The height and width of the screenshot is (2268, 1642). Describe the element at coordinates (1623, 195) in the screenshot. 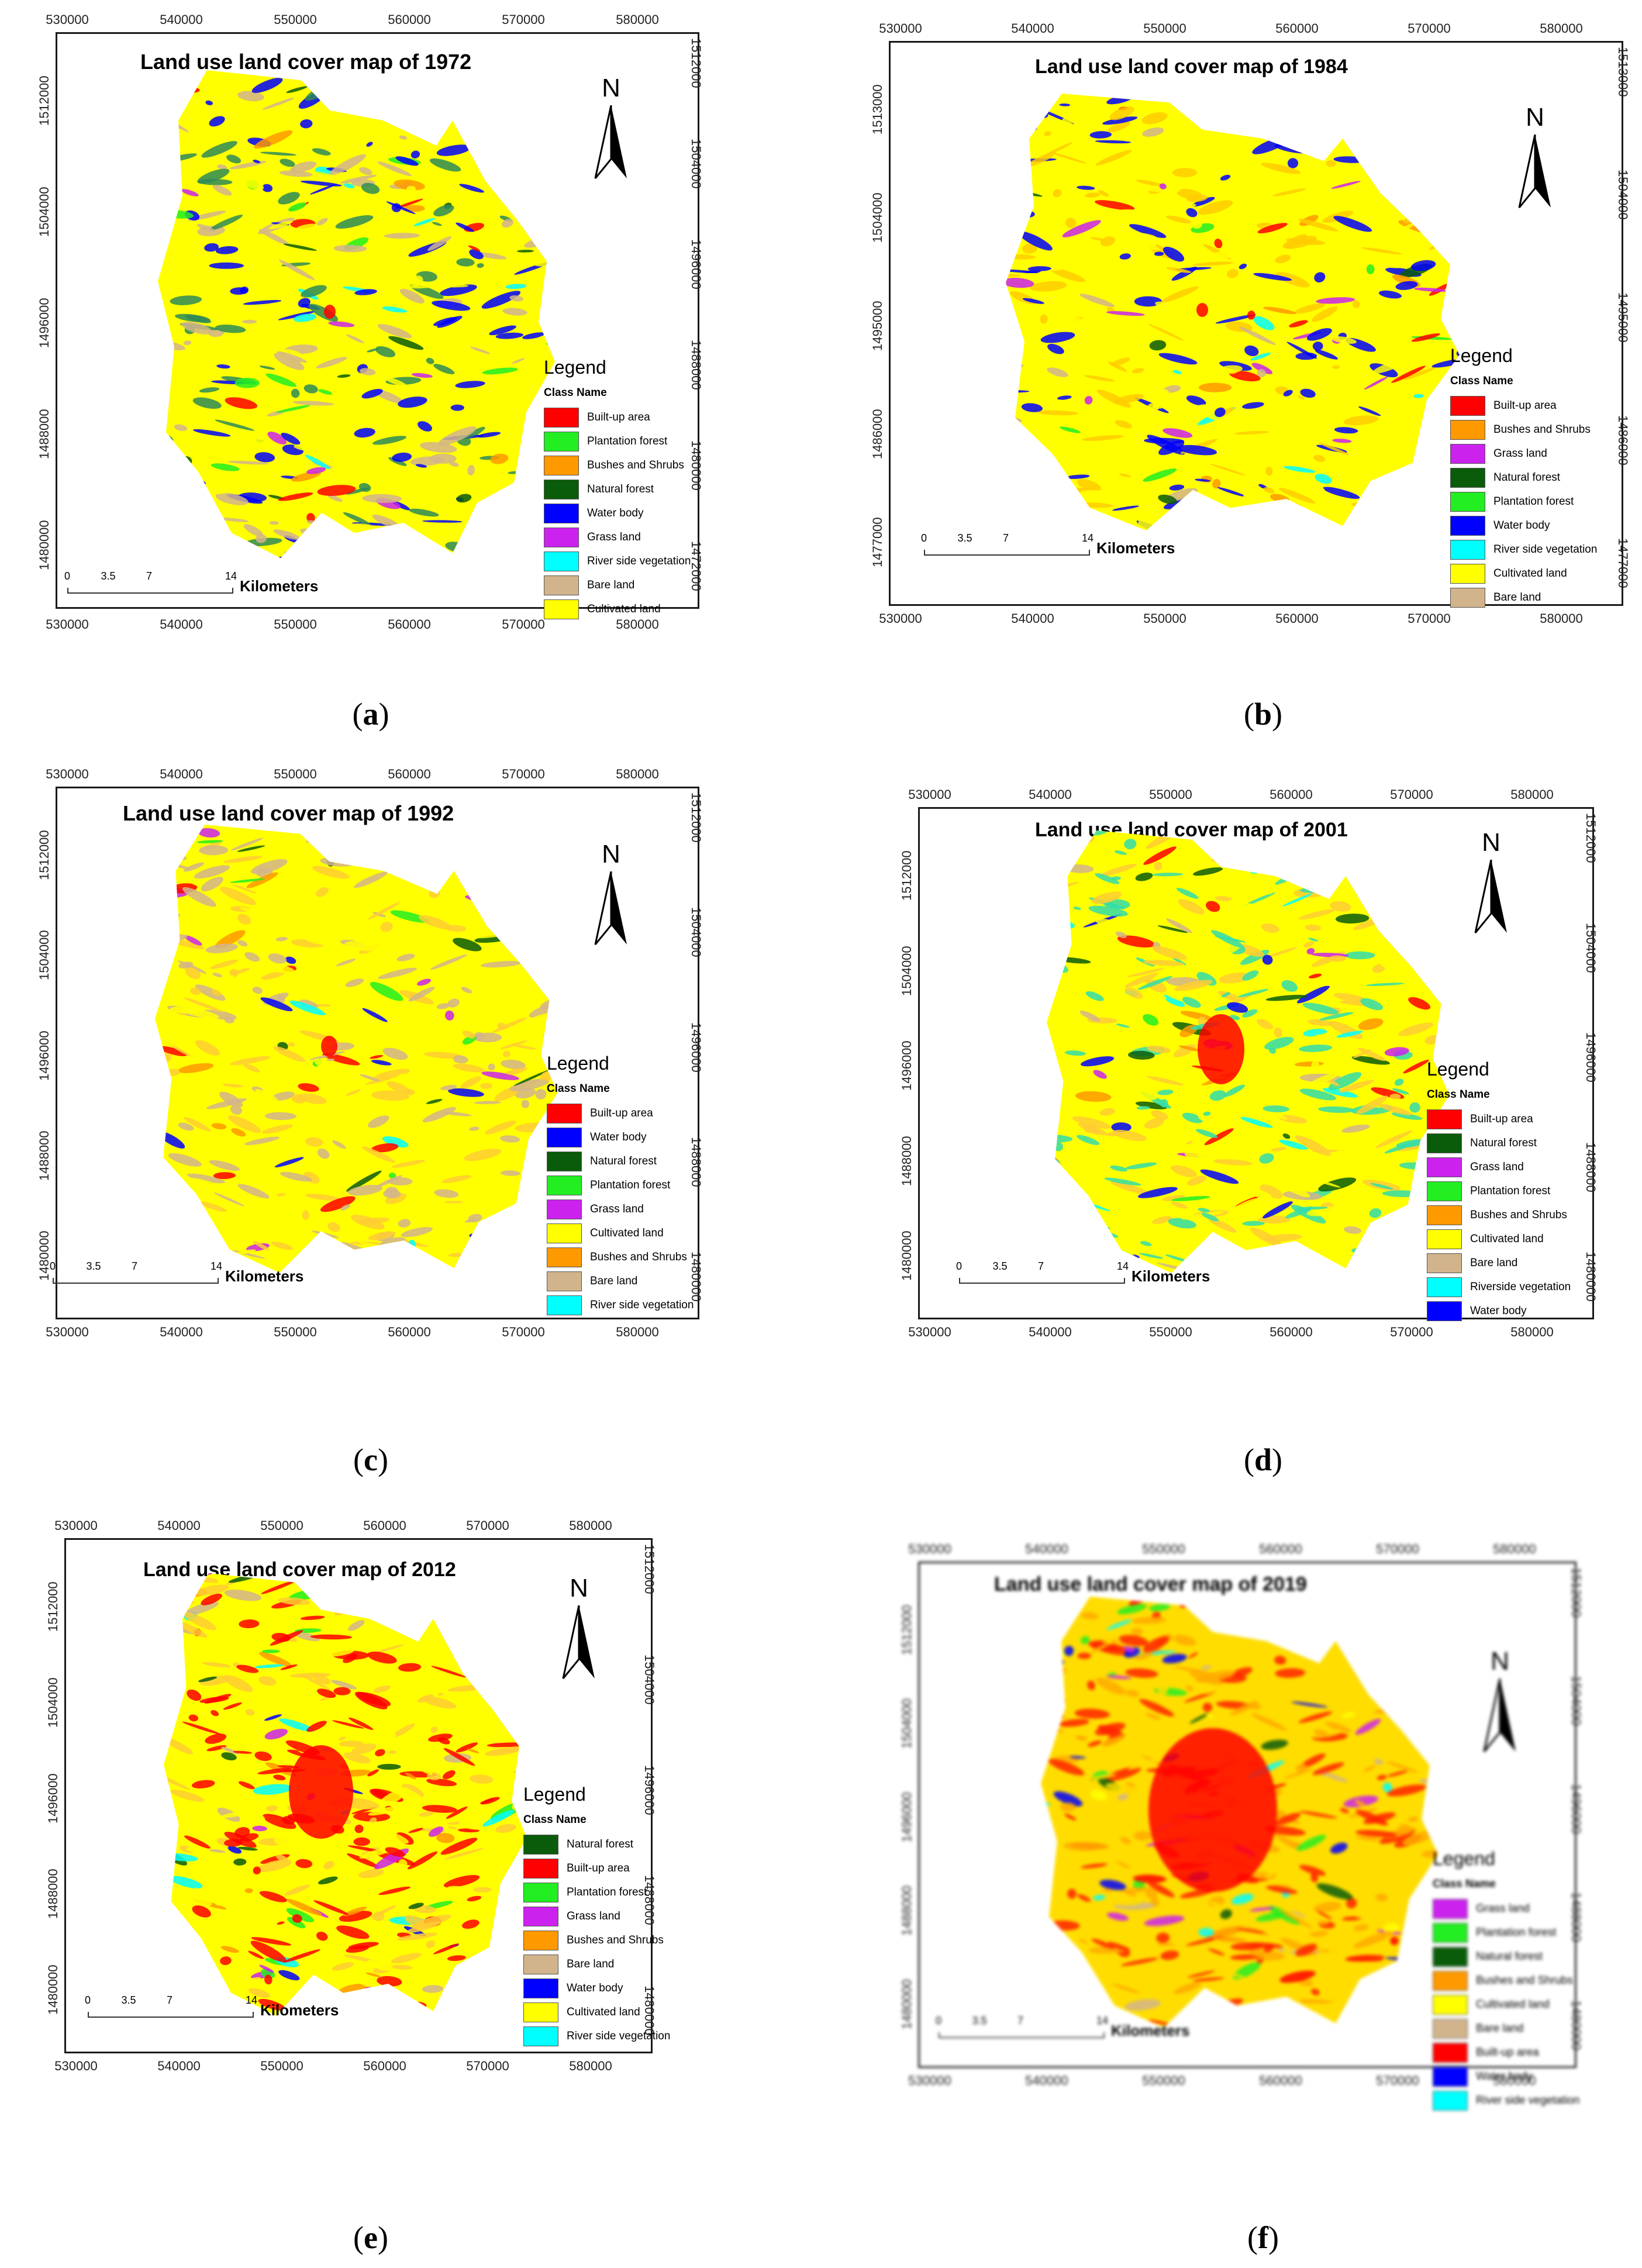

I see `y-tick-right-b: 1504000` at that location.